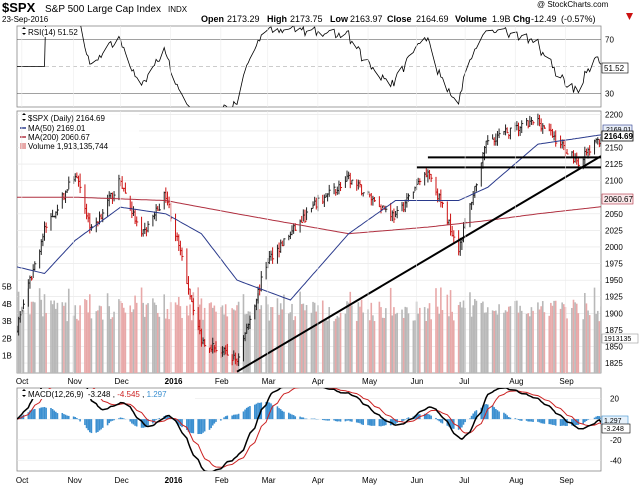  Describe the element at coordinates (613, 421) in the screenshot. I see `macd-hist-tag: 1.297` at that location.